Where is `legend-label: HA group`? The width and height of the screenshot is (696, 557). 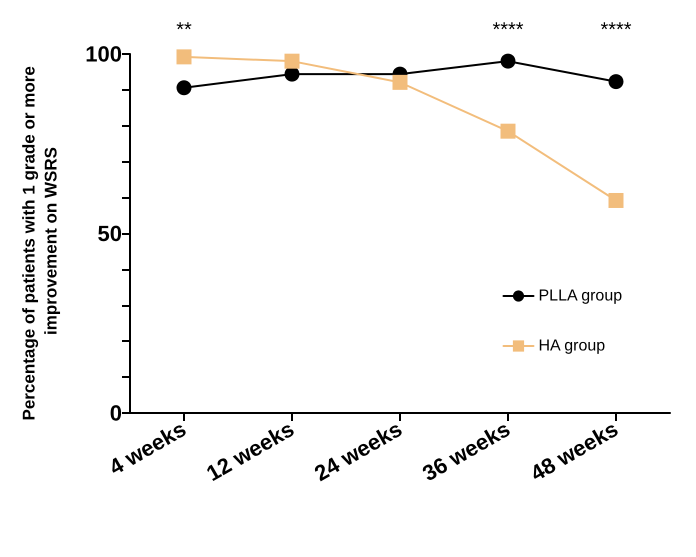 legend-label: HA group is located at coordinates (572, 346).